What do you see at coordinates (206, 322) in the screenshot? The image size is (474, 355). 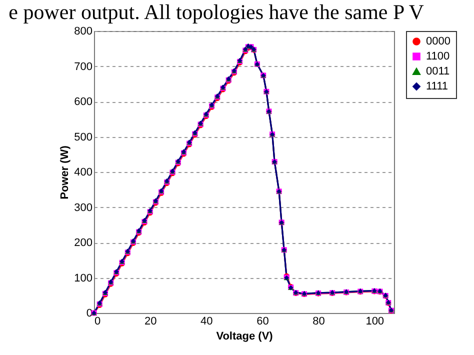 I see `x-tick-label: 40` at bounding box center [206, 322].